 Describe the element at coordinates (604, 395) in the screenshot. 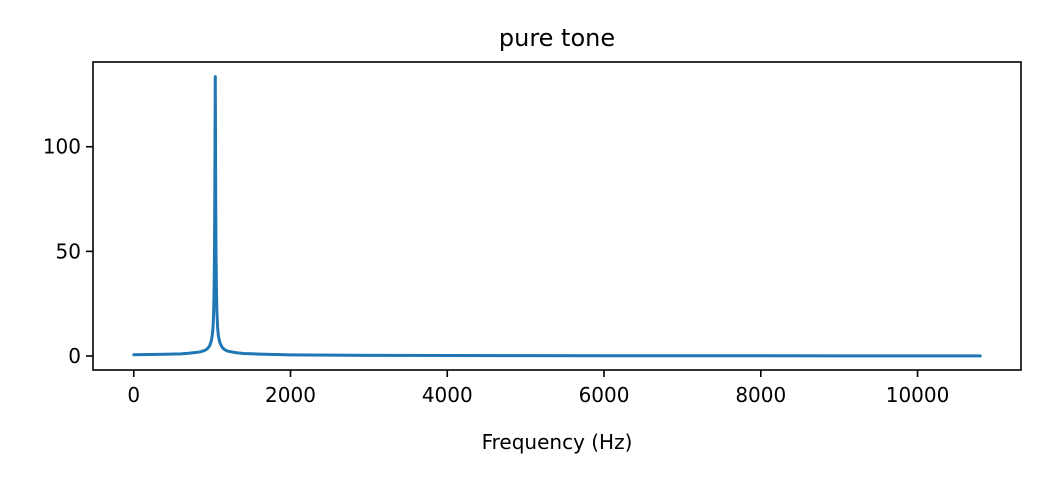

I see `x-tick-label: 6000` at that location.